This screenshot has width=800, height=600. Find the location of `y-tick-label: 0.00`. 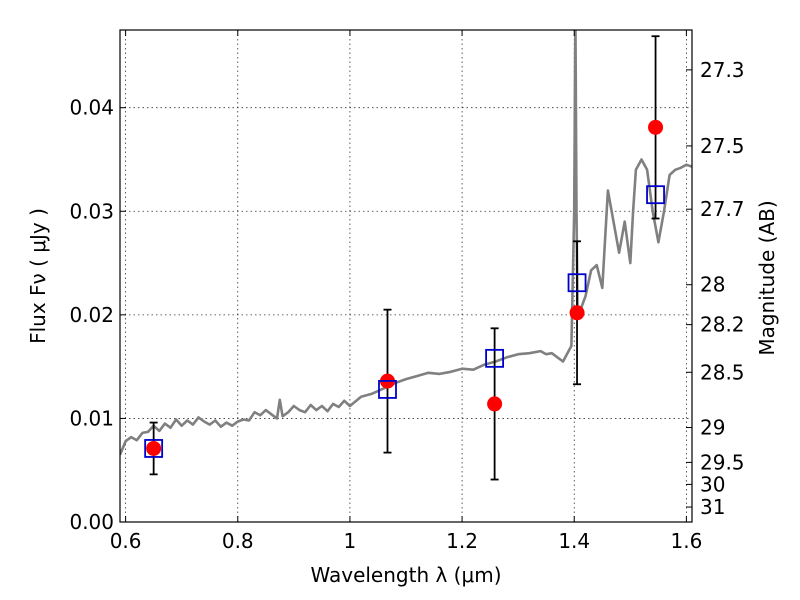

y-tick-label: 0.00 is located at coordinates (91, 522).